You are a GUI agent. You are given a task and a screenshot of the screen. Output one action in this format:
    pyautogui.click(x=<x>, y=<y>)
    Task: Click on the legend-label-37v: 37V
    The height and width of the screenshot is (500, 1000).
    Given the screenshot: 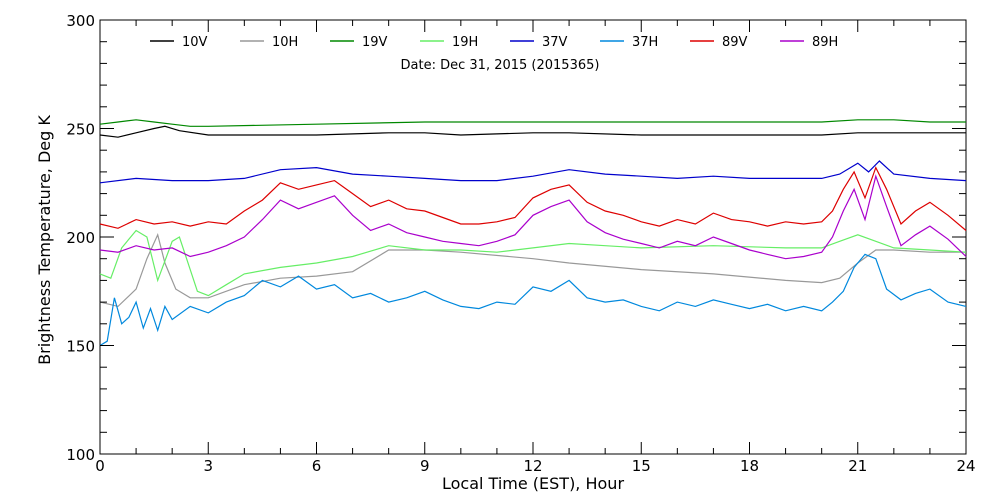 What is the action you would take?
    pyautogui.click(x=555, y=42)
    